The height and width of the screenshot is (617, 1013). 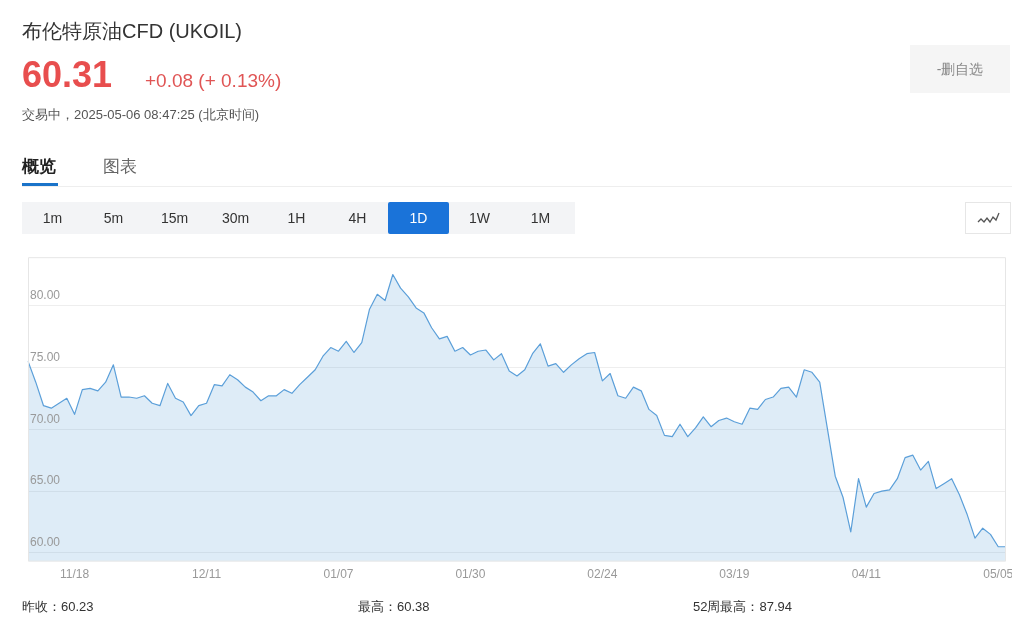 I want to click on text: 昨收：60.23, so click(x=58, y=607).